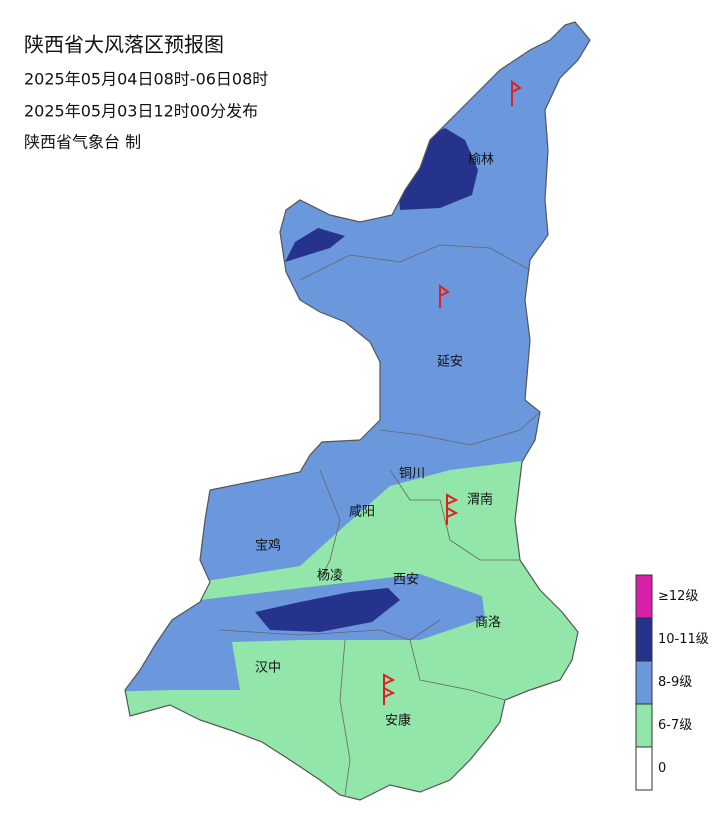  Describe the element at coordinates (406, 580) in the screenshot. I see `city-label: 西安` at that location.